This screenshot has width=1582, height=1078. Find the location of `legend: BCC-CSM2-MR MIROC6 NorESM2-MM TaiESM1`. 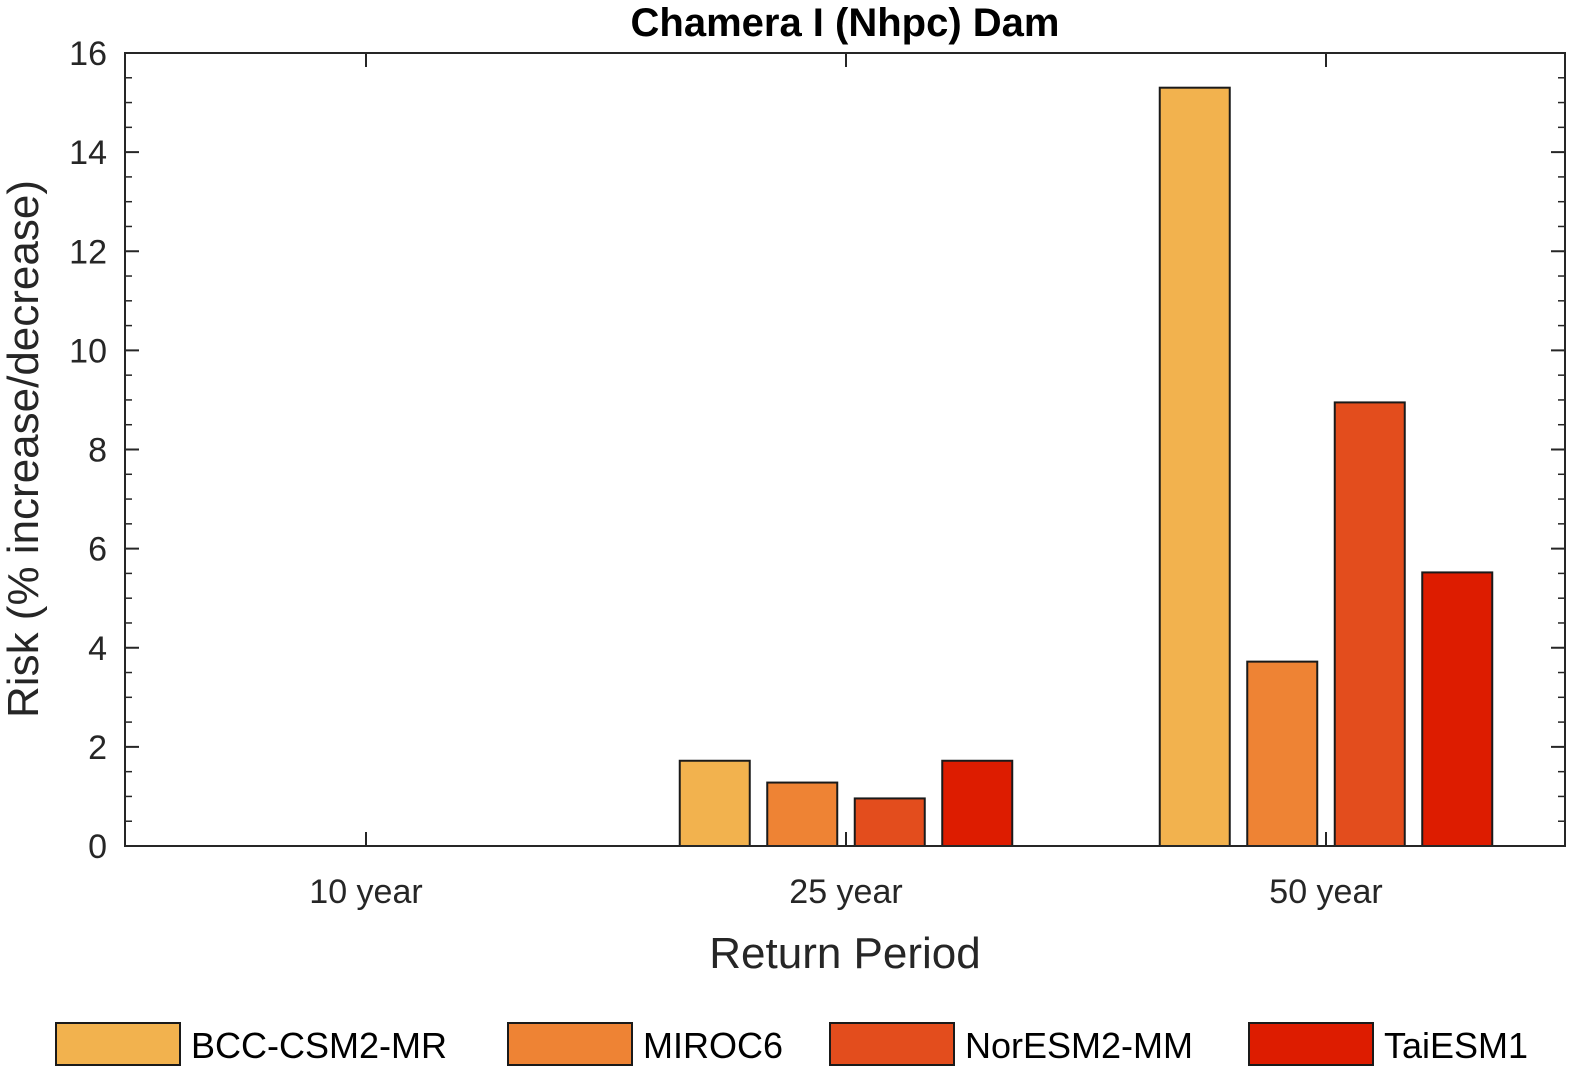

legend: BCC-CSM2-MR MIROC6 NorESM2-MM TaiESM1 is located at coordinates (791, 1044).